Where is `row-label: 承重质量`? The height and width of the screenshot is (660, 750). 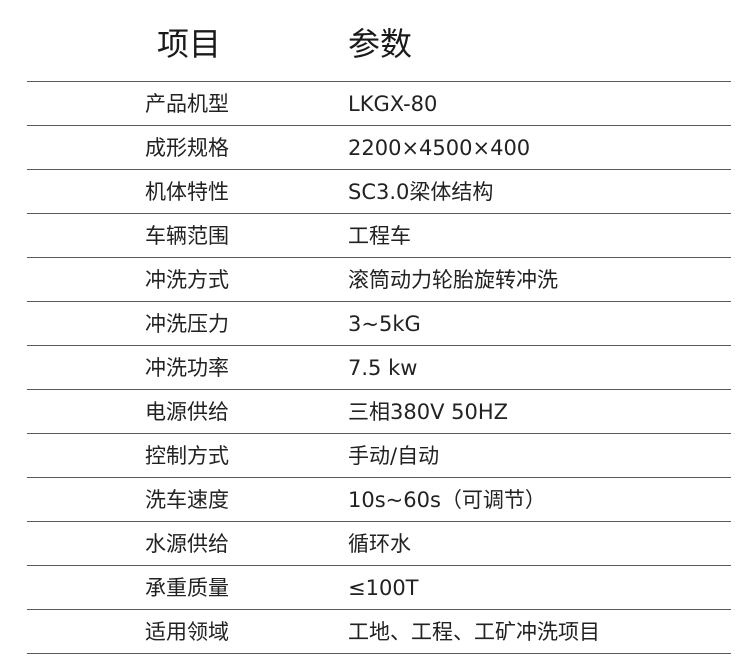 row-label: 承重质量 is located at coordinates (187, 588).